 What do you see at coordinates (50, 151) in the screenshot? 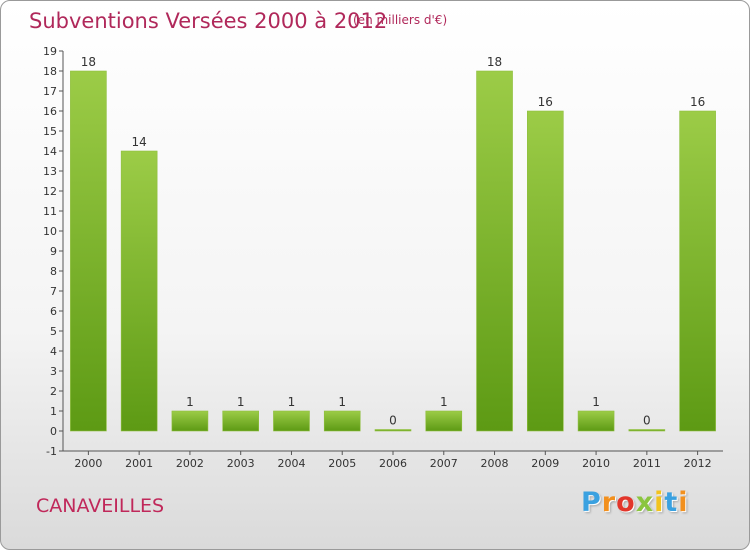
I see `y-tick-label: 14` at bounding box center [50, 151].